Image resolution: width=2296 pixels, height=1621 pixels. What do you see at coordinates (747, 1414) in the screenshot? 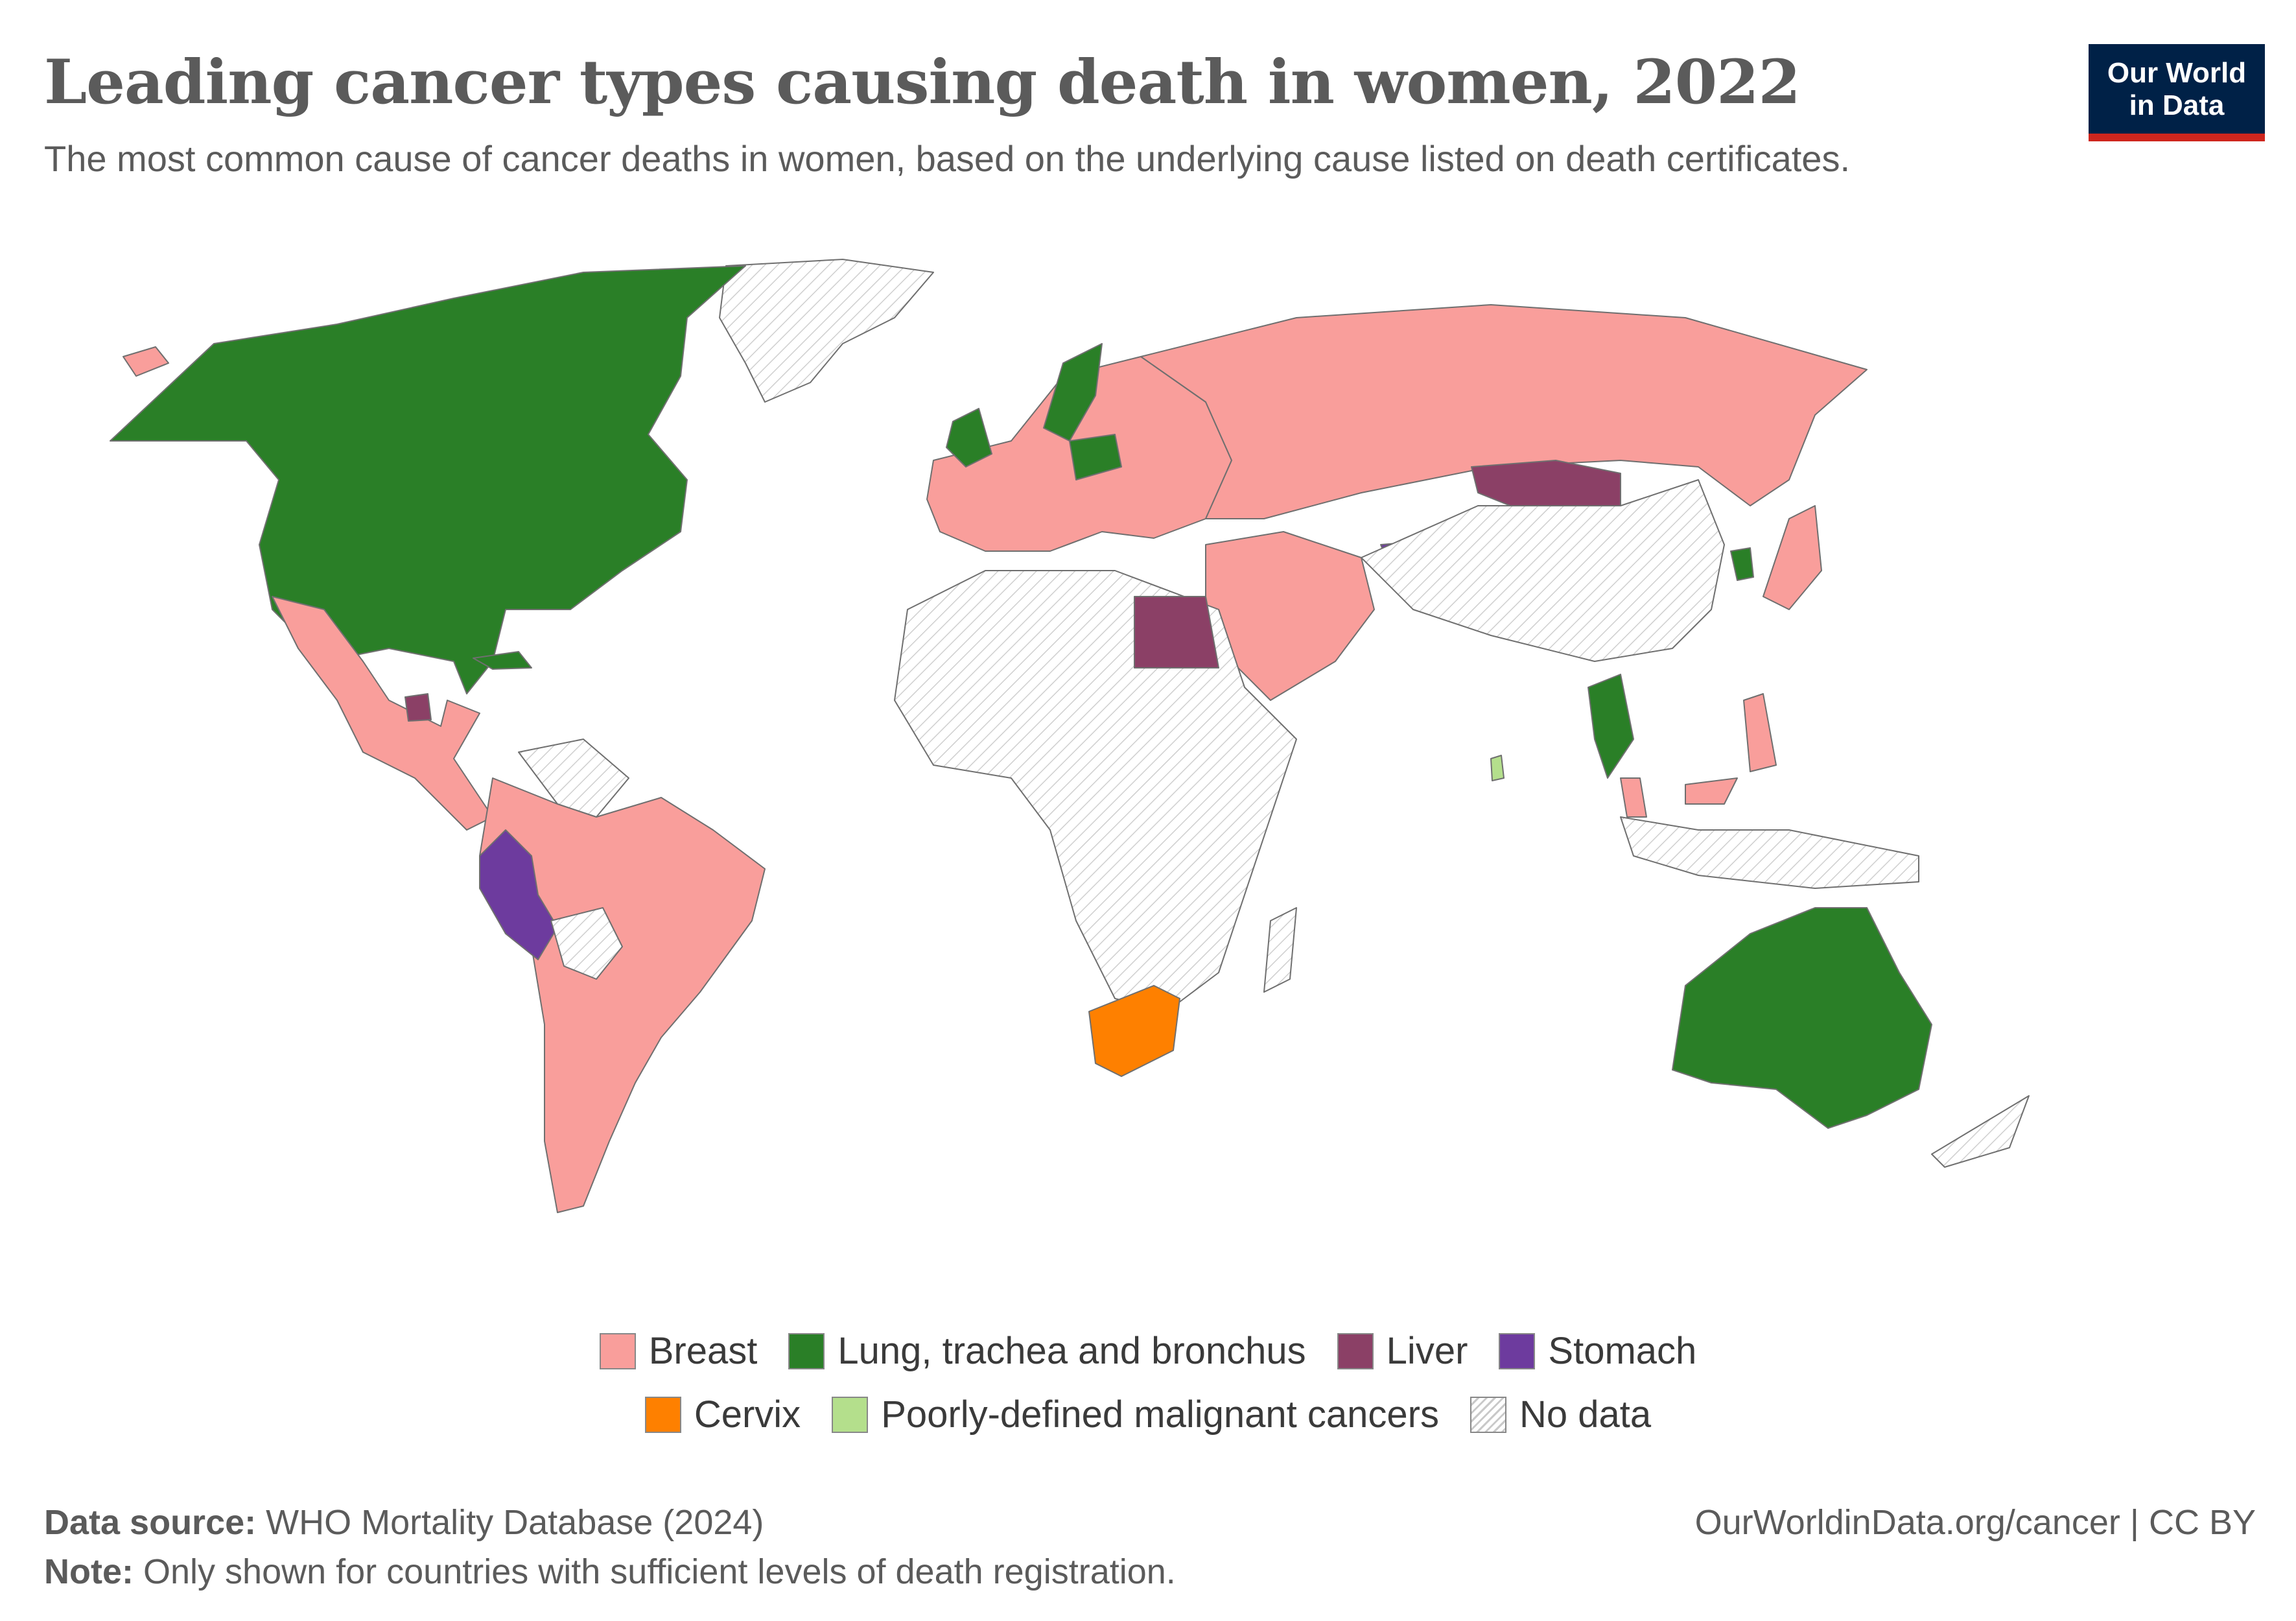
I see `legend-label-cervix: Cervix` at bounding box center [747, 1414].